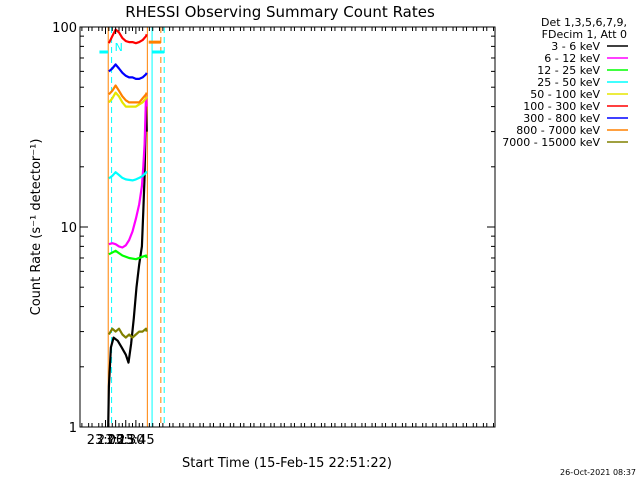  Describe the element at coordinates (565, 94) in the screenshot. I see `legend-label-4: 50 - 100 keV` at that location.